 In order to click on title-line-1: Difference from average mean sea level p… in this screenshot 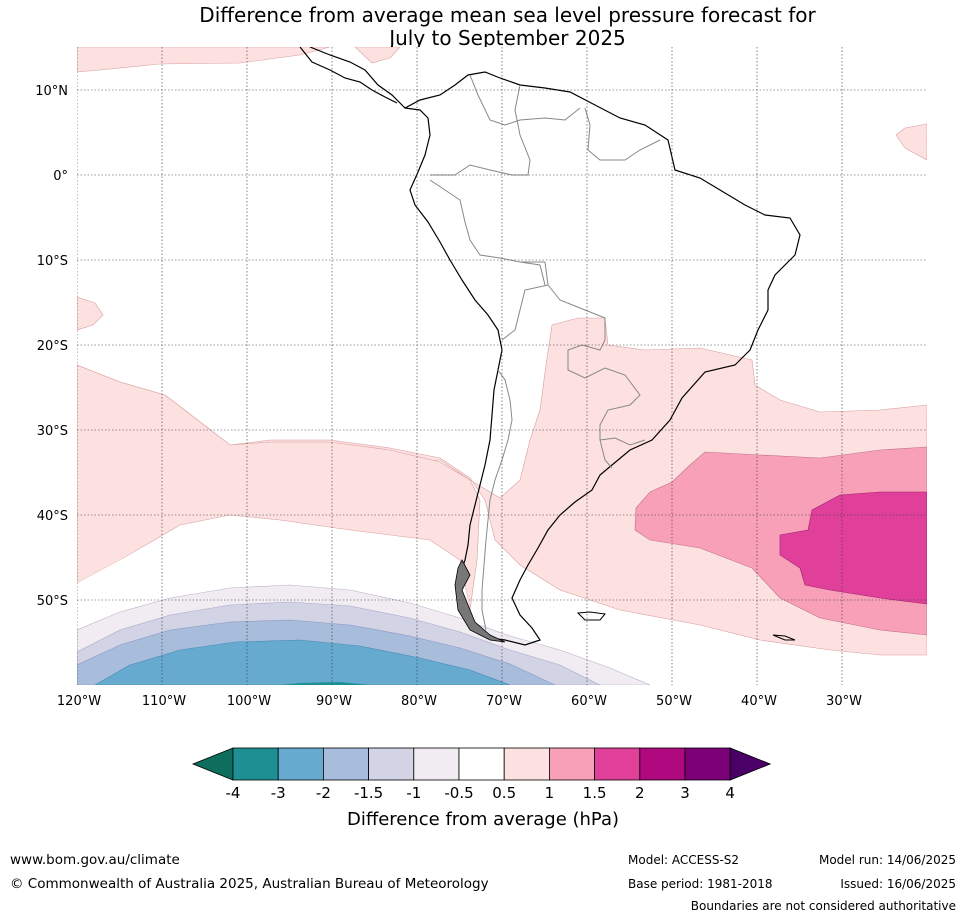, I will do `click(507, 15)`.